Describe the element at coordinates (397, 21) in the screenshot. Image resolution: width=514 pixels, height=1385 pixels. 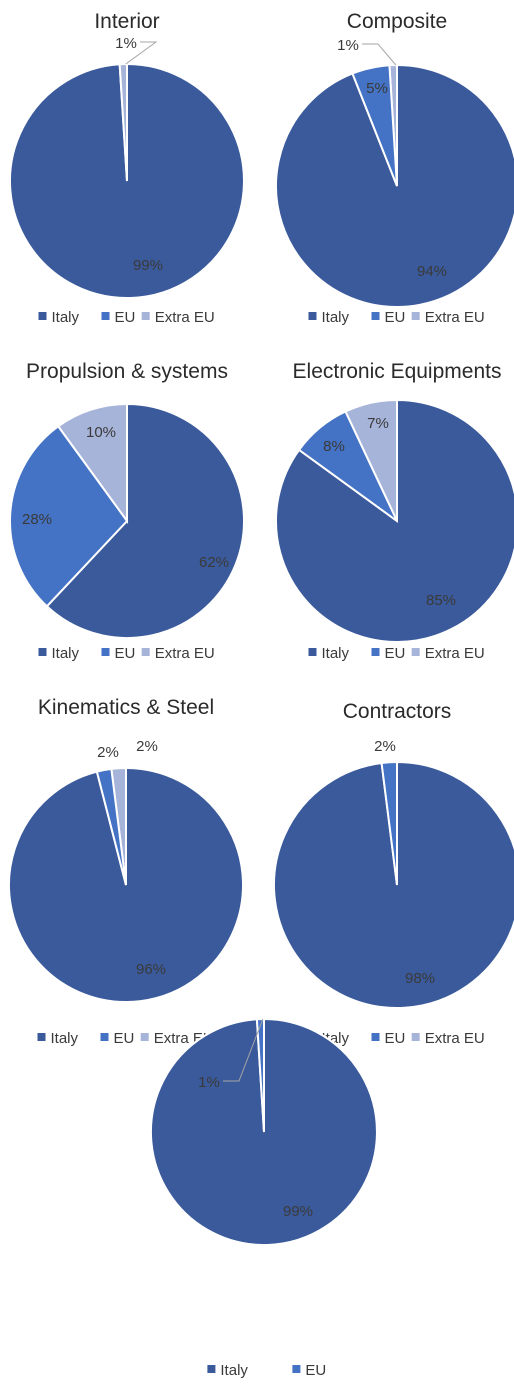
I see `chart-title: Composite` at that location.